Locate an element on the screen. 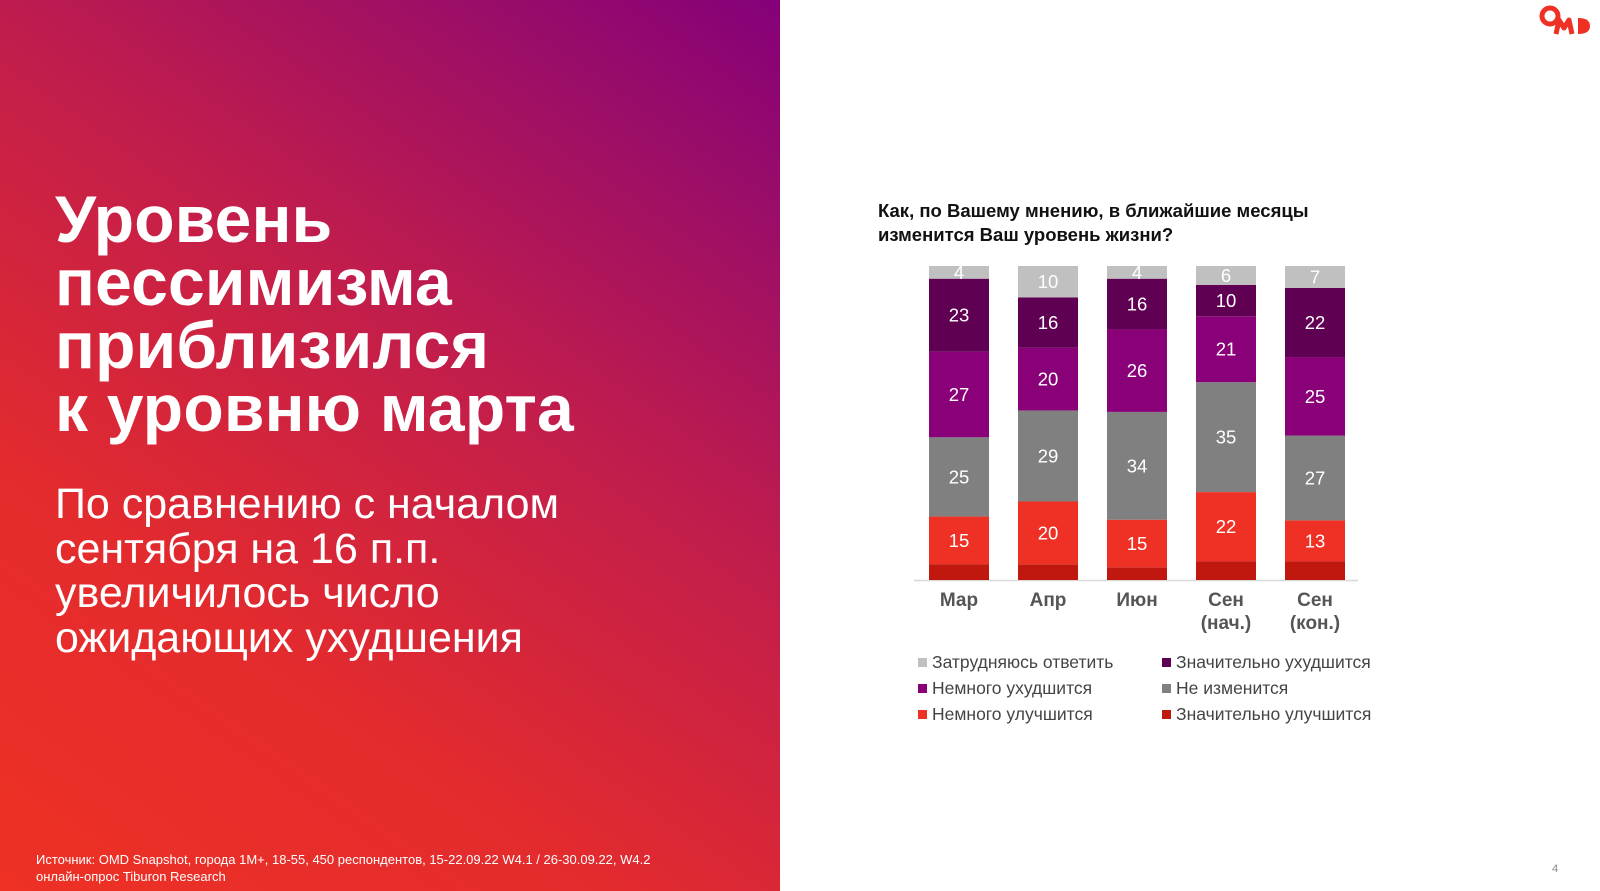 Image resolution: width=1600 pixels, height=891 pixels. data-label: 29 is located at coordinates (1048, 455).